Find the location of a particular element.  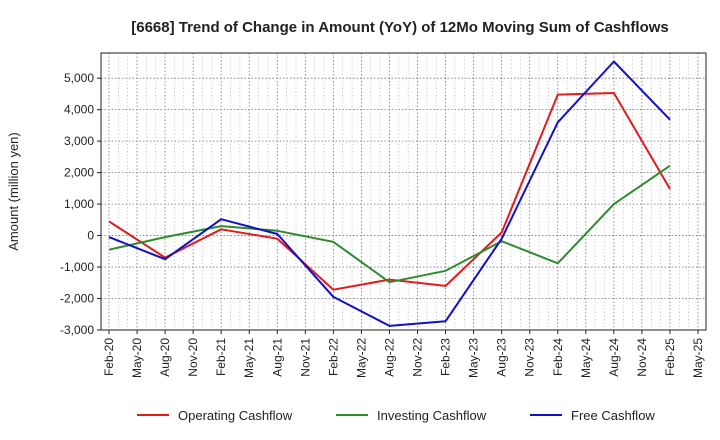

x-tick-label: Nov-20 is located at coordinates (193, 357).